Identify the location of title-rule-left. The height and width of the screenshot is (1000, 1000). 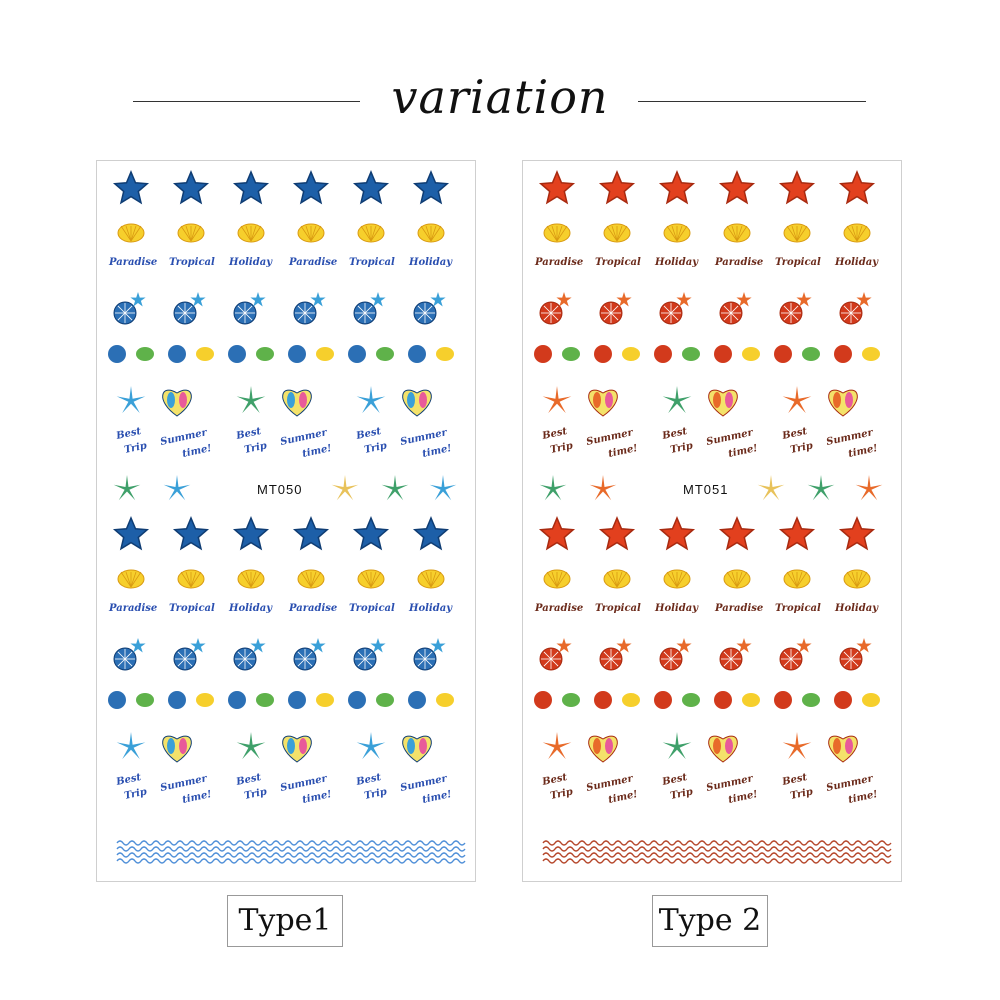
(246, 101).